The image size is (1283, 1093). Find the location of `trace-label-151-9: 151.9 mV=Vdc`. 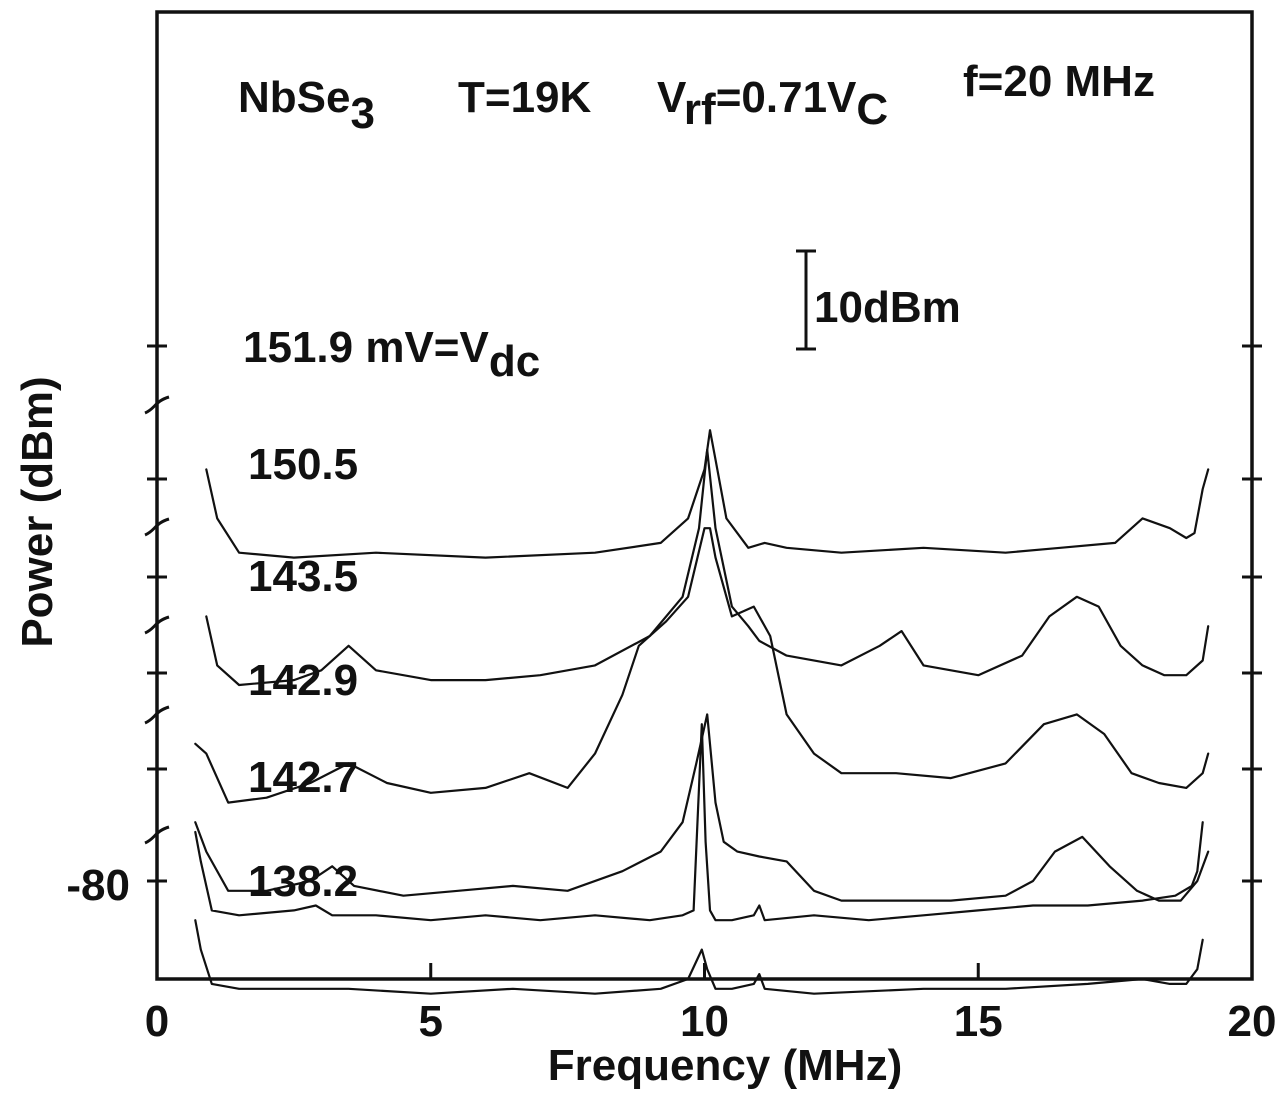

trace-label-151-9: 151.9 mV=Vdc is located at coordinates (391, 354).